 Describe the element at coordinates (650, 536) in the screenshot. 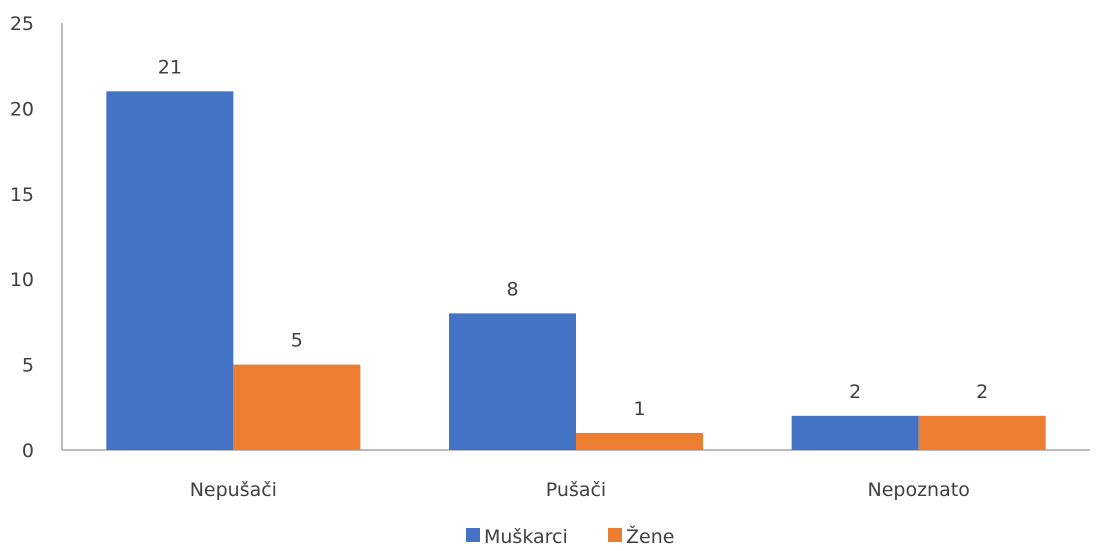

I see `legend-label: Žene` at that location.